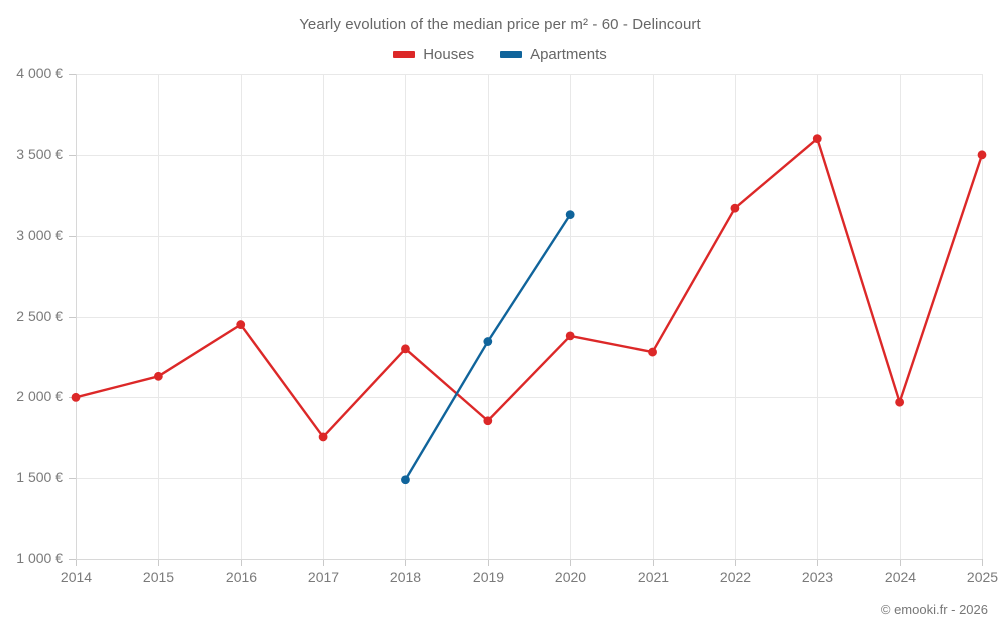  Describe the element at coordinates (241, 577) in the screenshot. I see `x-axis-tick-label: 2016` at that location.